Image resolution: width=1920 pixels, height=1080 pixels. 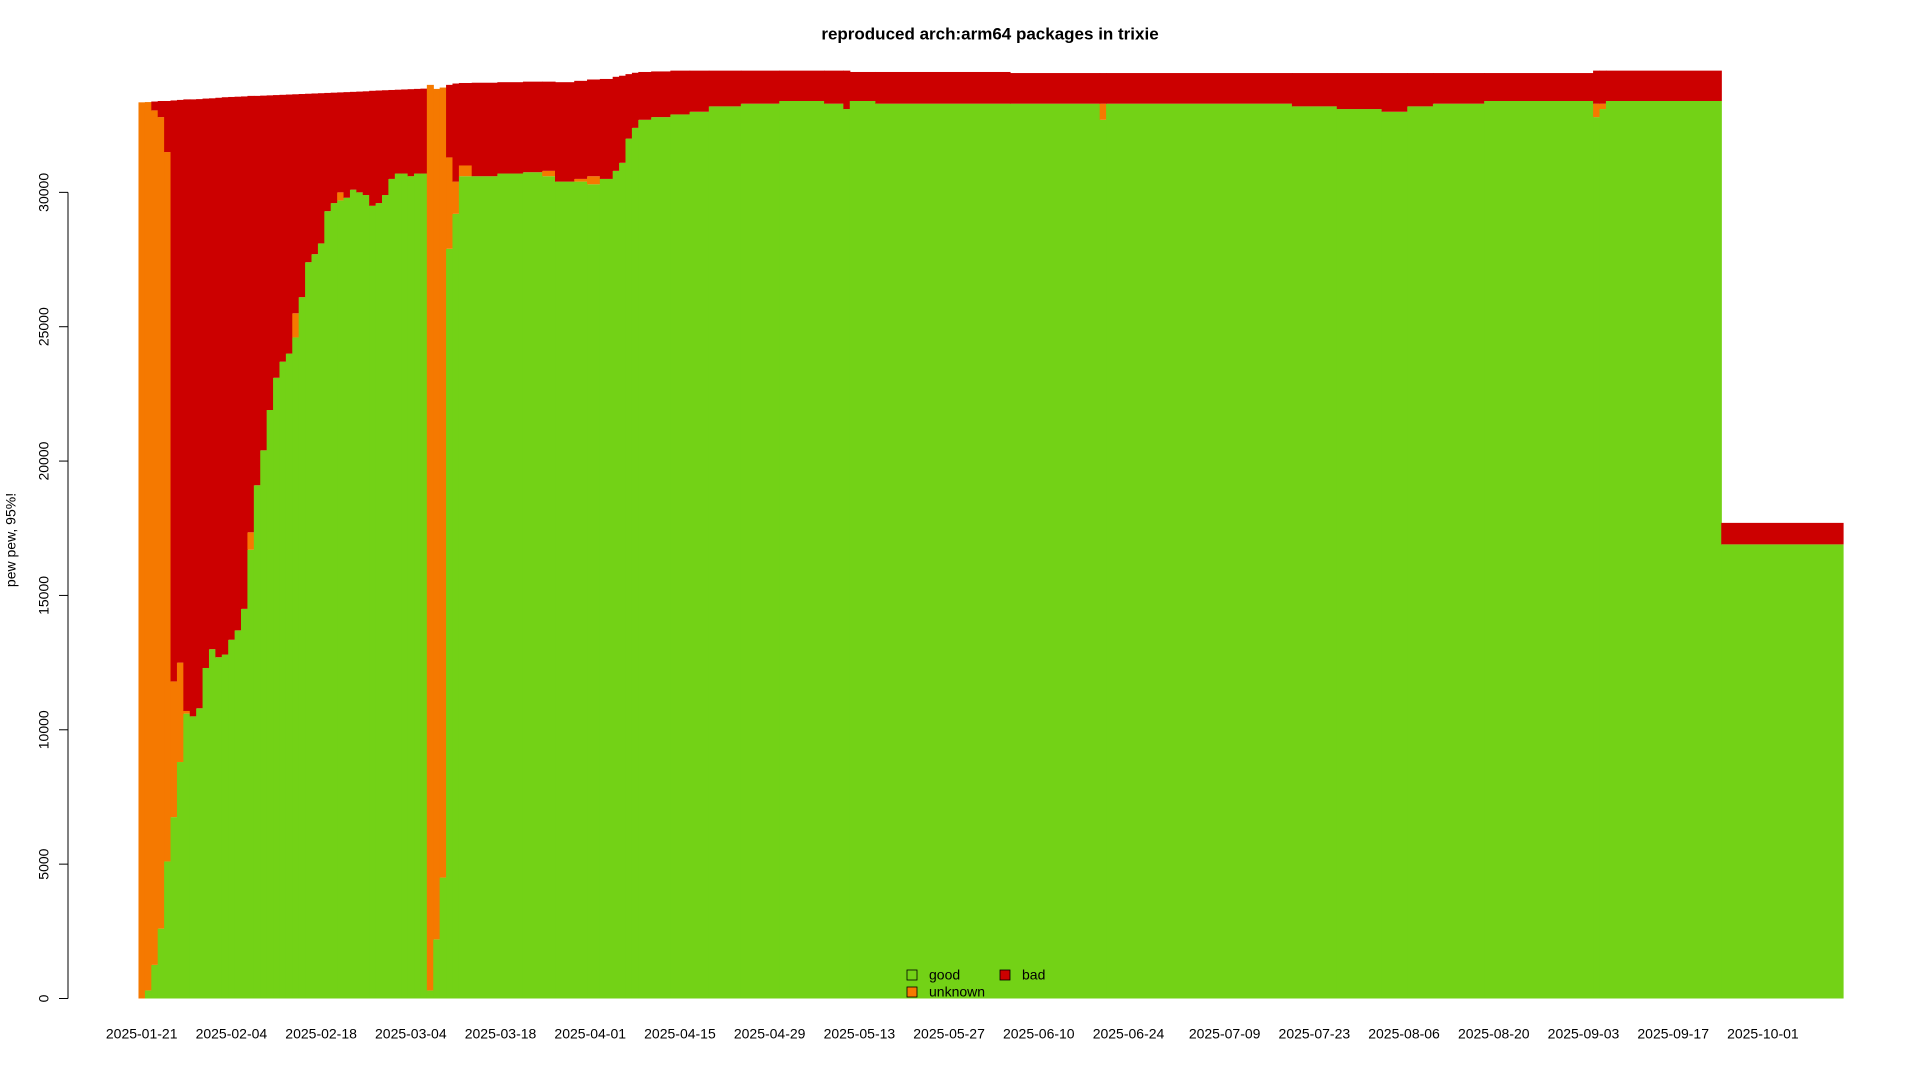 What do you see at coordinates (1673, 1034) in the screenshot?
I see `x-tick-label: 2025-09-17` at bounding box center [1673, 1034].